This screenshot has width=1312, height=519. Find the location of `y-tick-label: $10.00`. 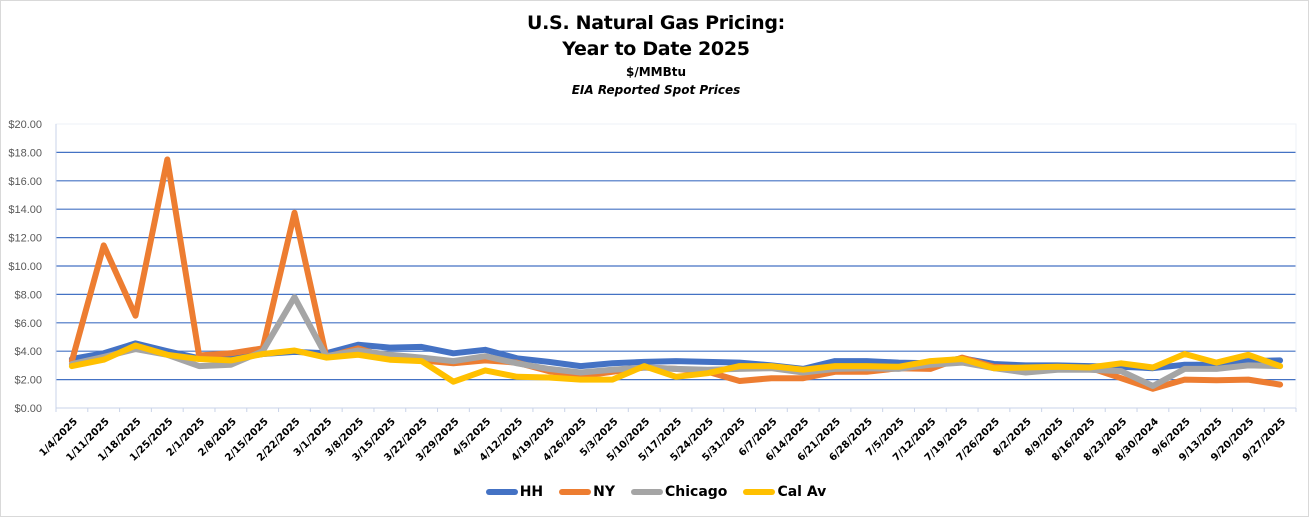

y-tick-label: $10.00 is located at coordinates (25, 267).